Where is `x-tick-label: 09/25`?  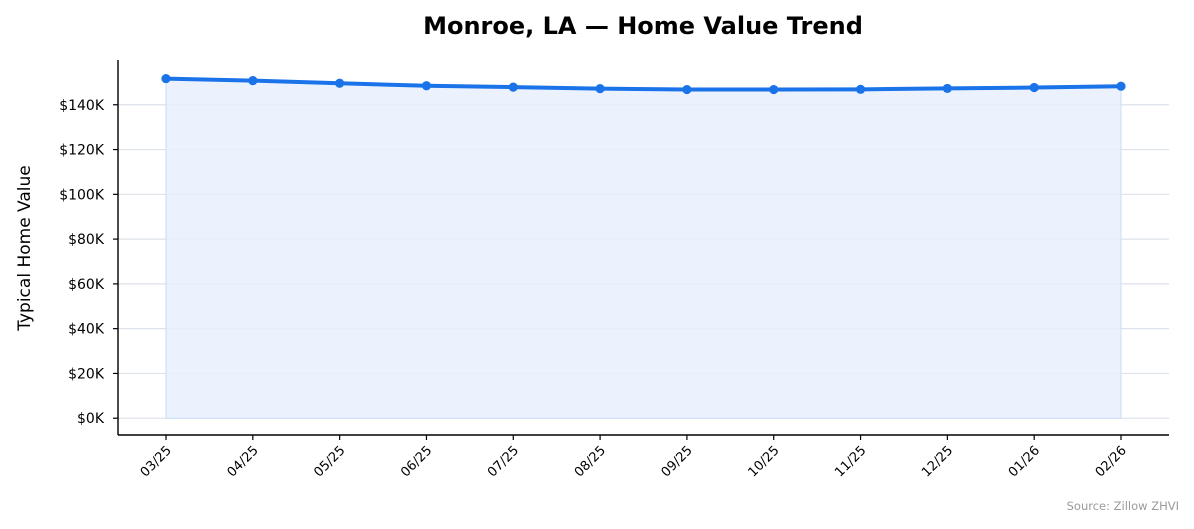
x-tick-label: 09/25 is located at coordinates (677, 461).